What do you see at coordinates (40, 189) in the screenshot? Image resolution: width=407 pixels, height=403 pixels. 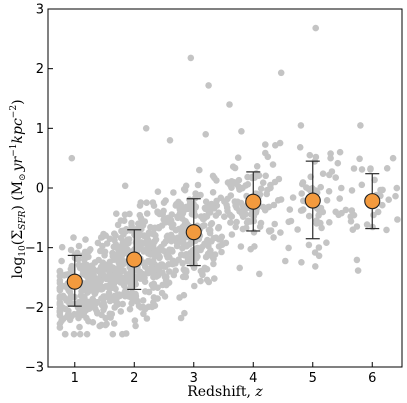 I see `y-tick-label: 0` at bounding box center [40, 189].